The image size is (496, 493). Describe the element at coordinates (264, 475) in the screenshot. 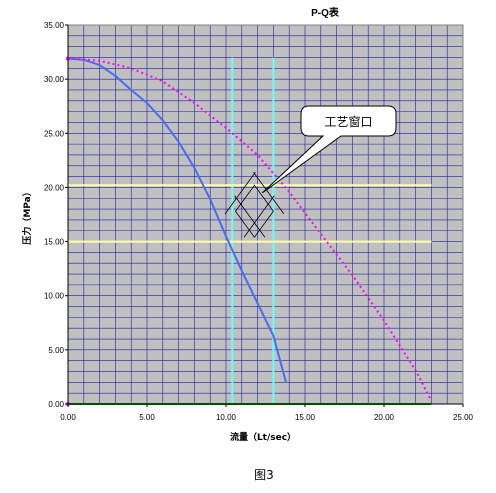

I see `figure-caption: 图3` at that location.